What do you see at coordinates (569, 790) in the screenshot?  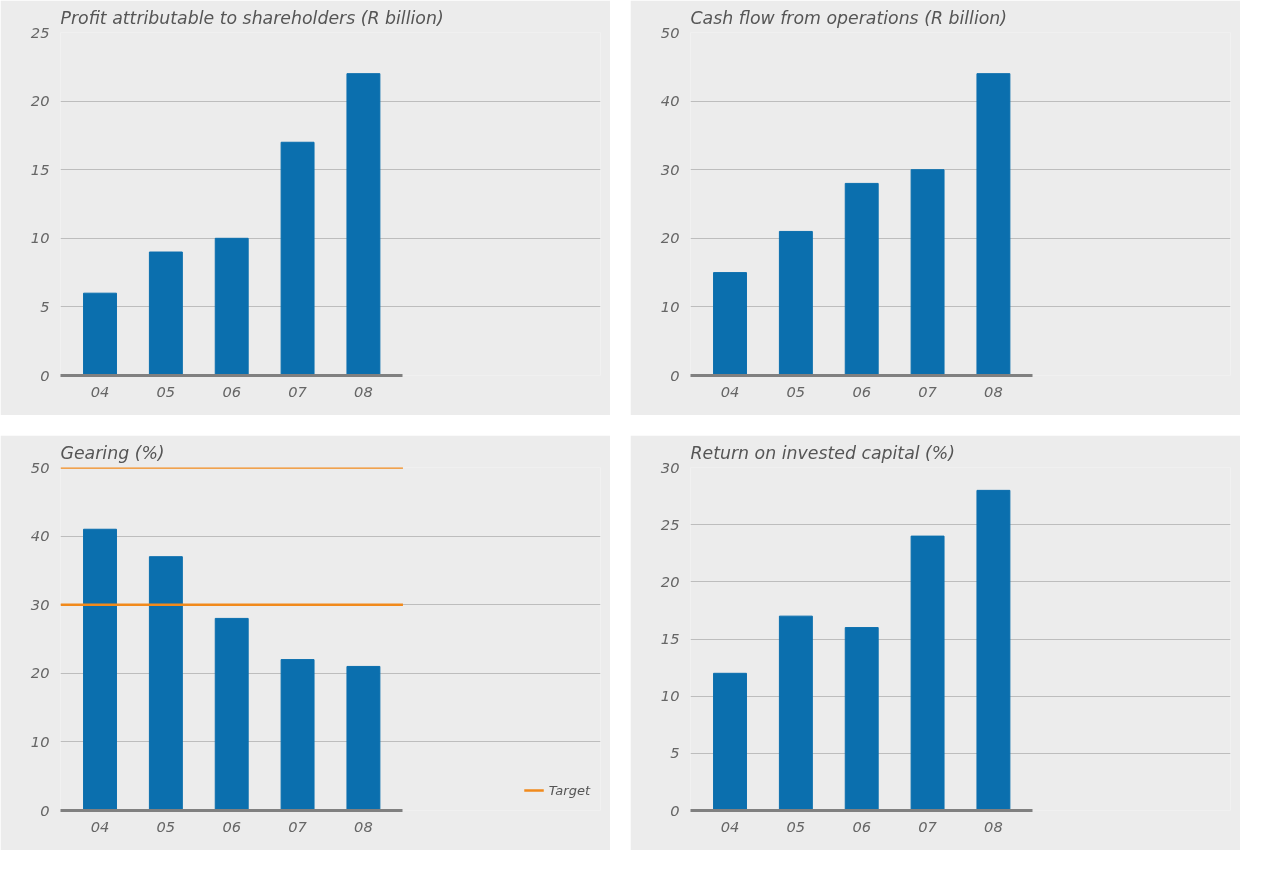 I see `legend-label: Target` at bounding box center [569, 790].